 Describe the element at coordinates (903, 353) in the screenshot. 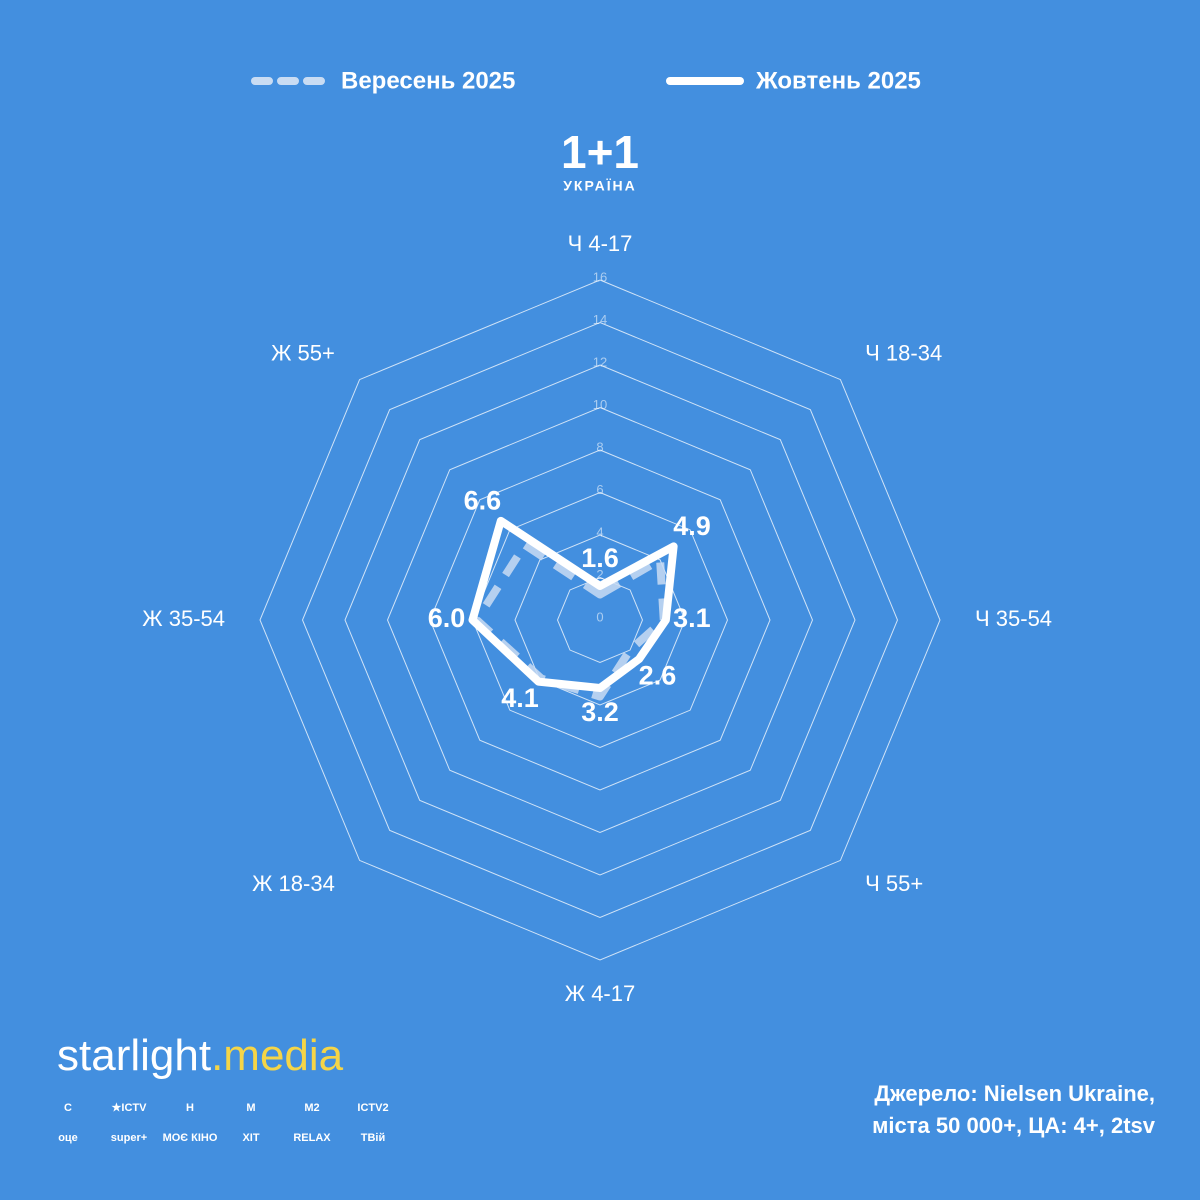

I see `category-label: Ч 18-34` at that location.